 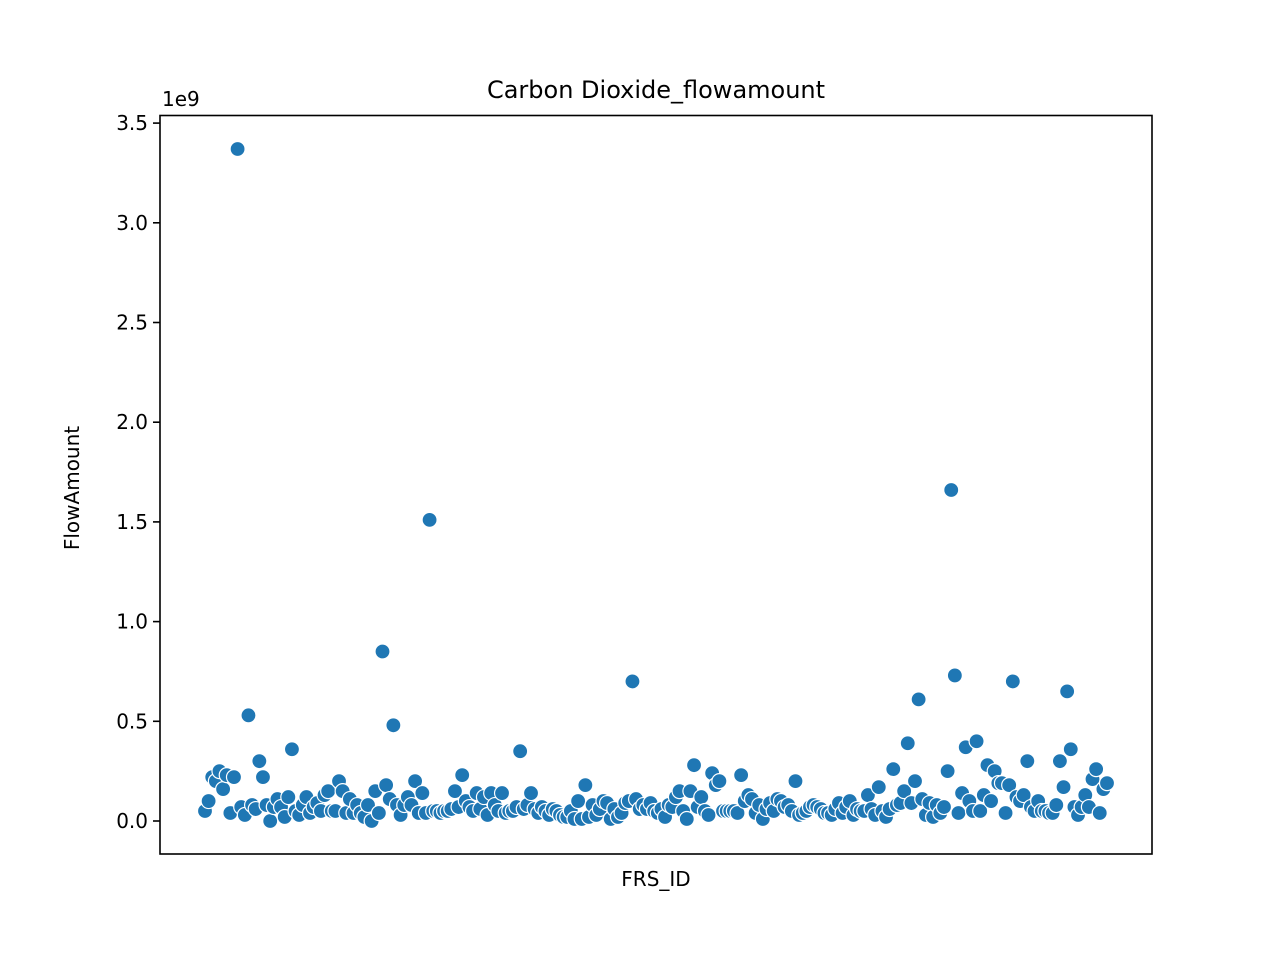 I want to click on y-tick-label: 1.0, so click(x=132, y=622).